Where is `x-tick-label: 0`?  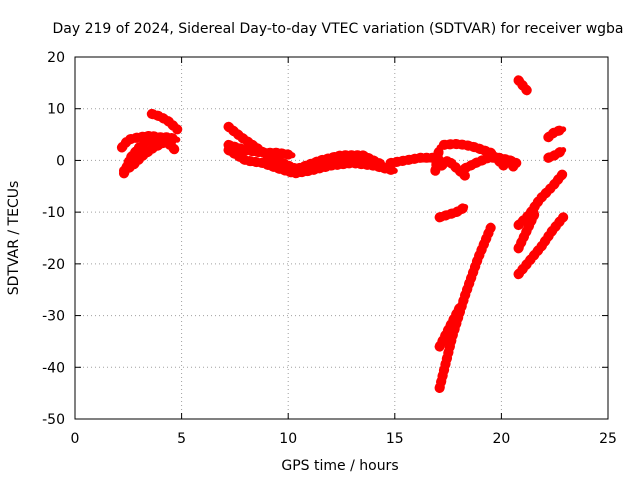
x-tick-label: 0 is located at coordinates (75, 439).